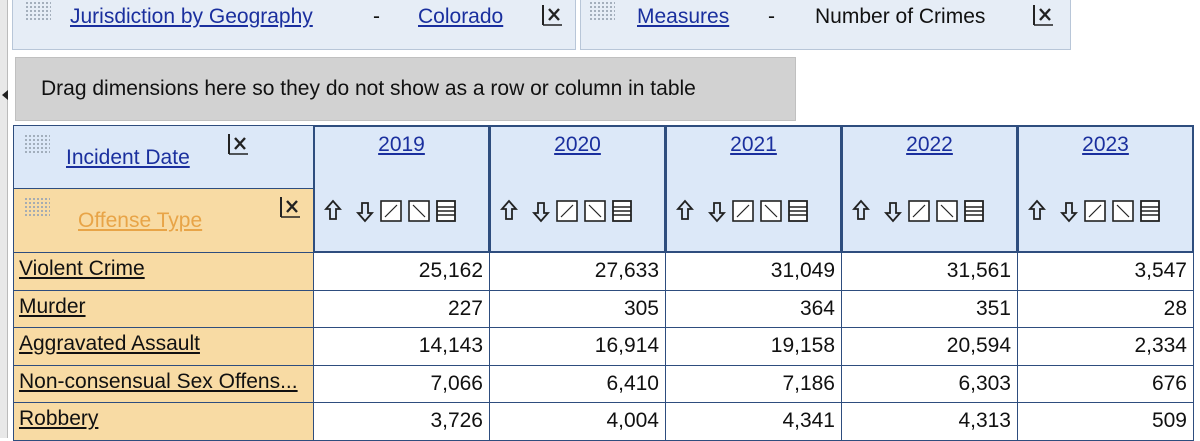 This screenshot has height=441, width=1200. I want to click on value-cell: 305, so click(577, 308).